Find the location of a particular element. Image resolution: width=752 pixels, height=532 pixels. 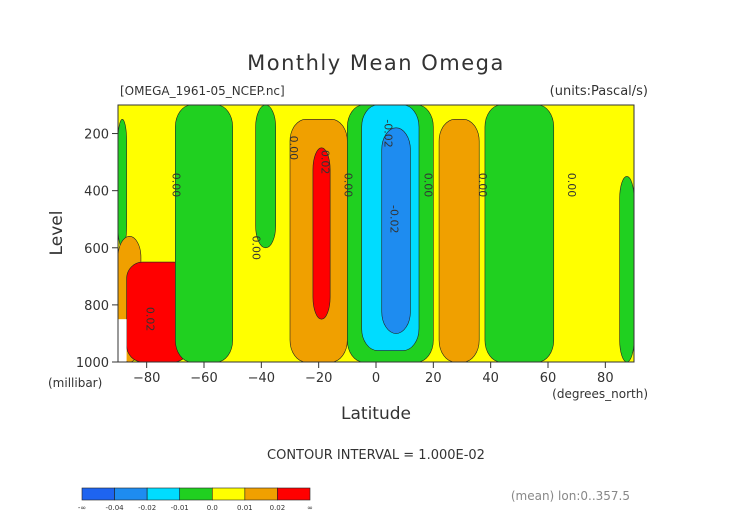

contour-region-0.01_0.02 is located at coordinates (459, 240).